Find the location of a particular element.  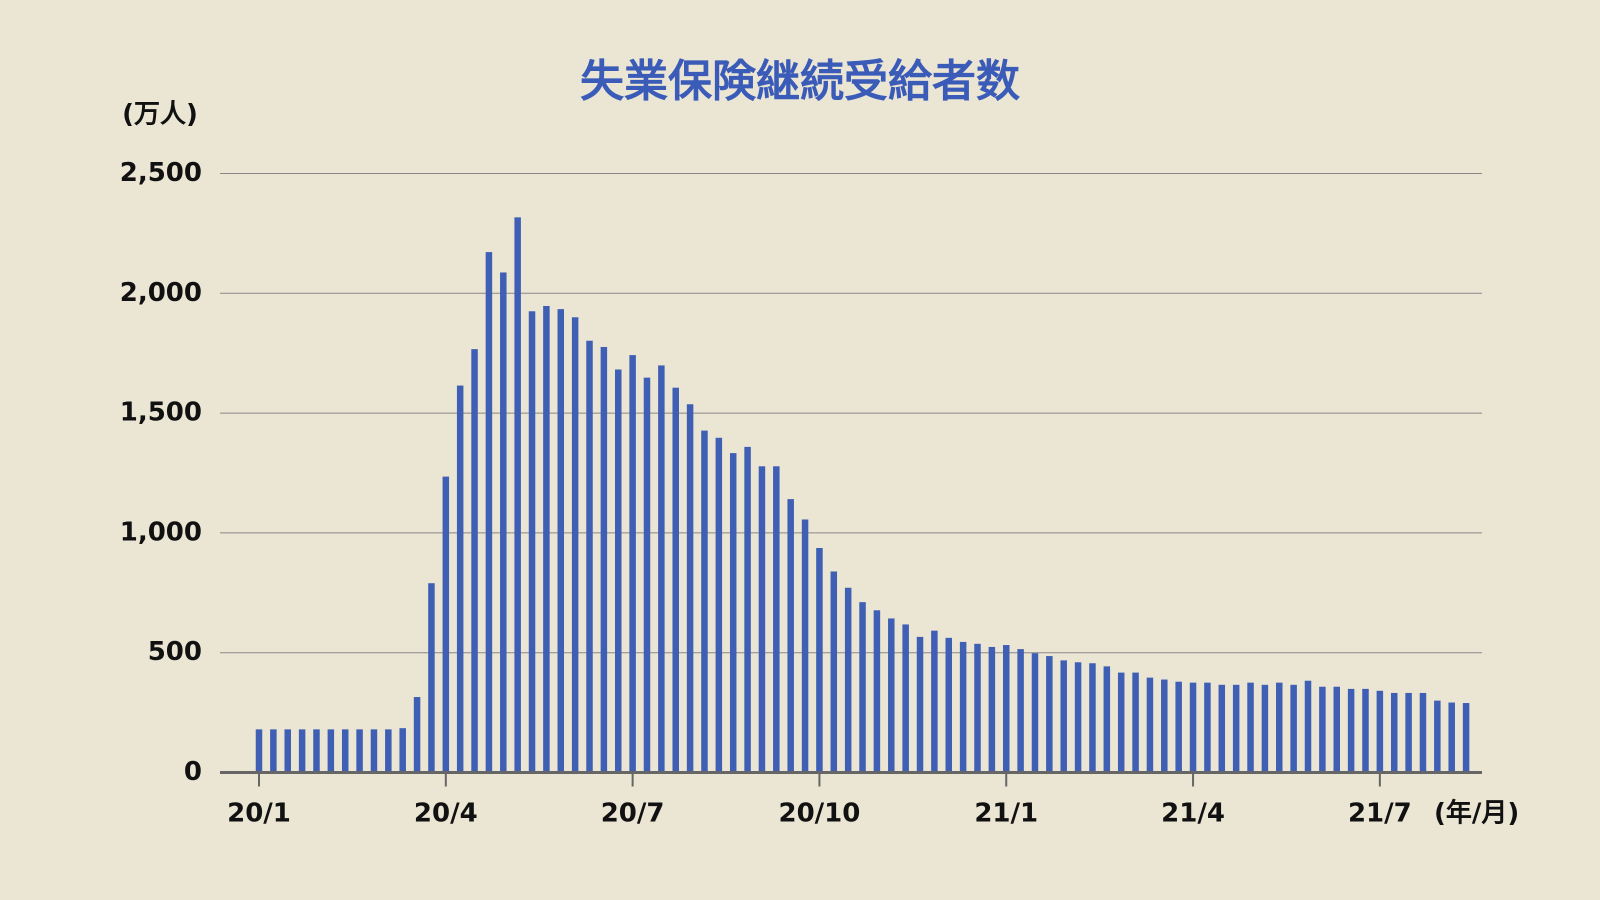

y-tick-label: 2,500 is located at coordinates (161, 173).